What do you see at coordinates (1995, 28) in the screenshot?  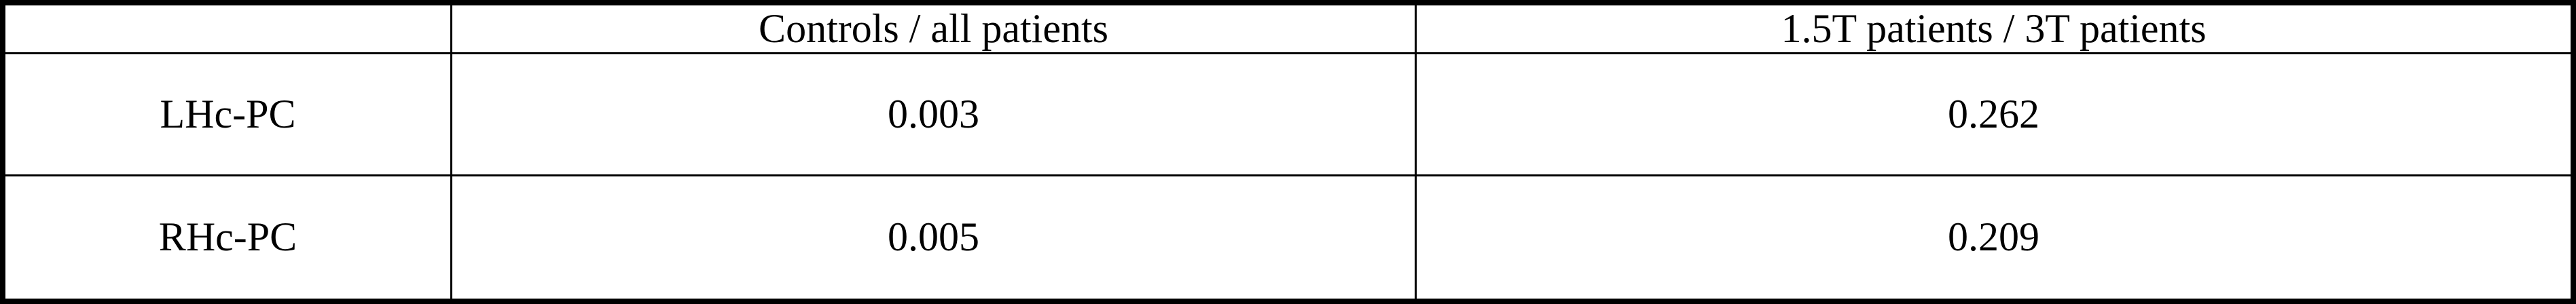 I see `column-header-1-5t-vs-3t-patients: 1.5T patients / 3T patients` at bounding box center [1995, 28].